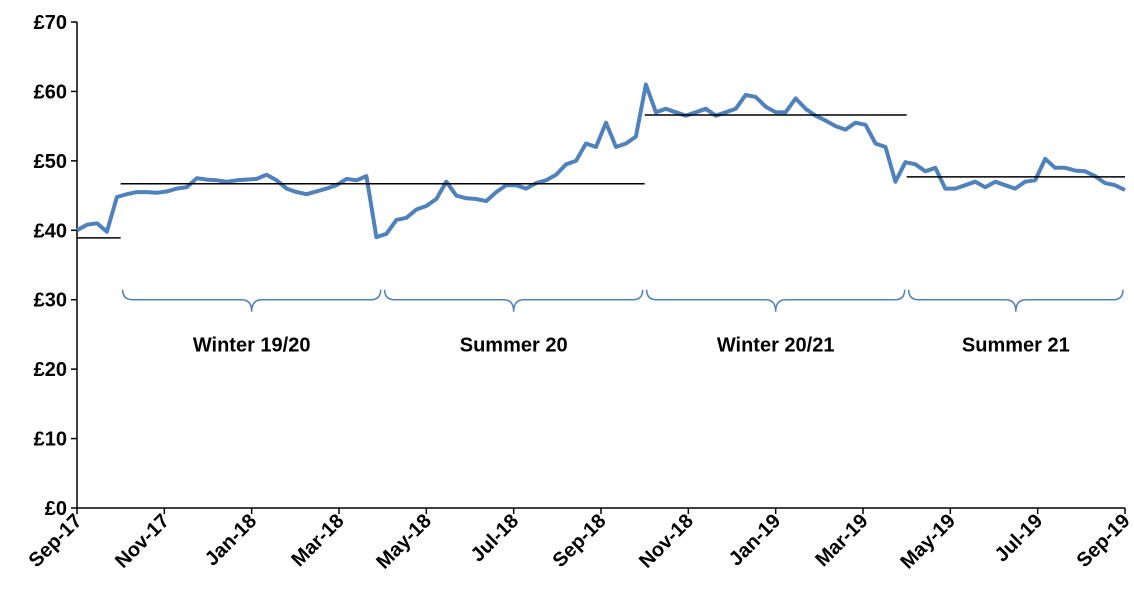 This screenshot has height=607, width=1134. Describe the element at coordinates (50, 23) in the screenshot. I see `y-tick-label: £70` at that location.